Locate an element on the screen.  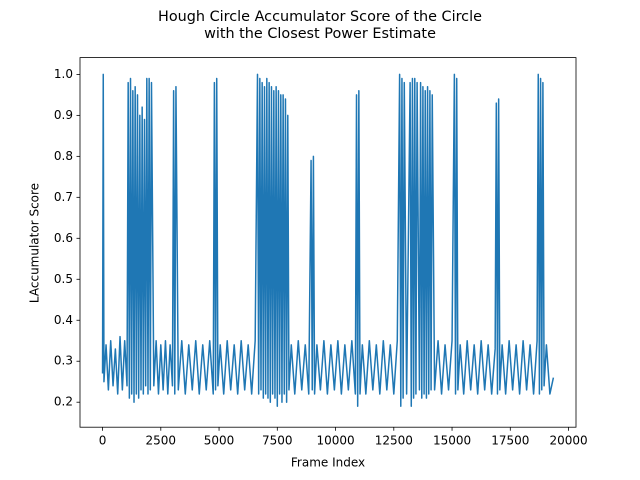
y-tick-label: 0.6 is located at coordinates (63, 238).